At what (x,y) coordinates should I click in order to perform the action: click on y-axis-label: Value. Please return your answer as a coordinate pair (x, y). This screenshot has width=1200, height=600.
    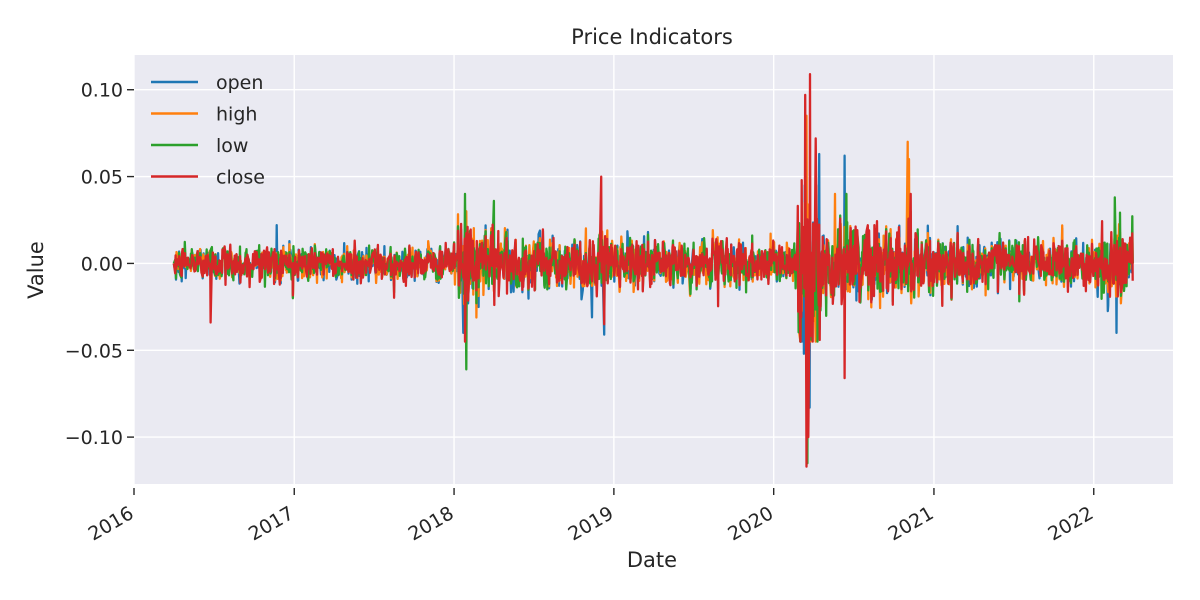
    Looking at the image, I should click on (36, 270).